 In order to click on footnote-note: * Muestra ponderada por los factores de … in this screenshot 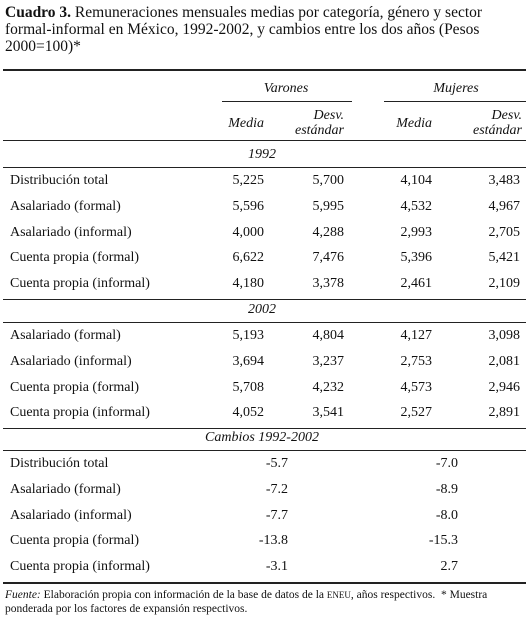, I will do `click(246, 602)`.